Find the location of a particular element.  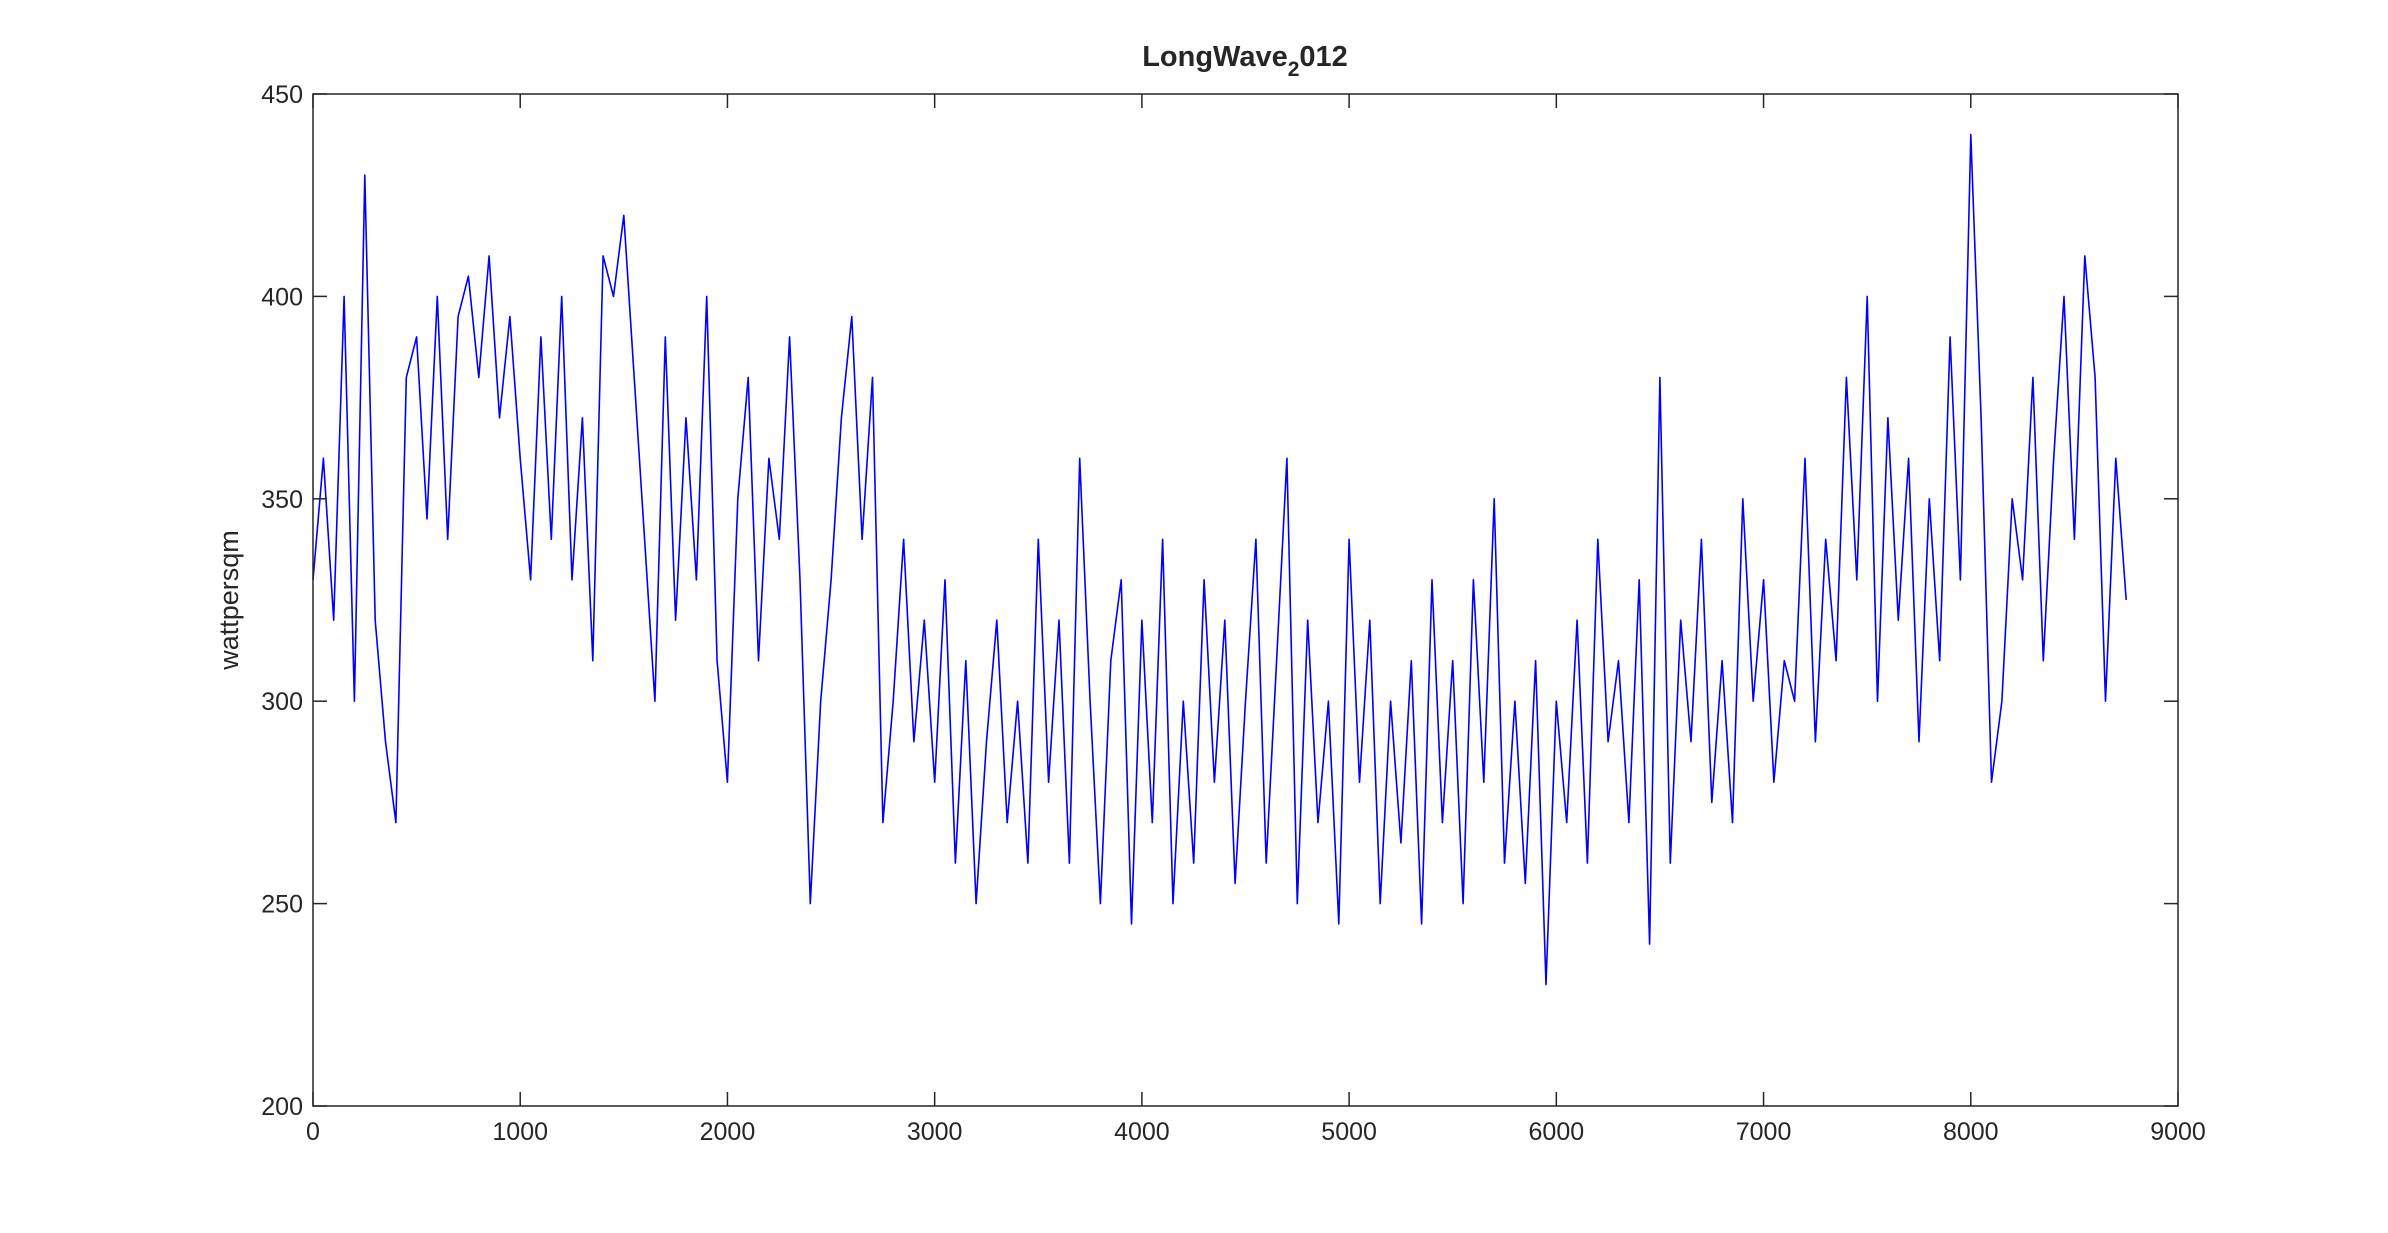

y-tick-label: 250 is located at coordinates (282, 905).